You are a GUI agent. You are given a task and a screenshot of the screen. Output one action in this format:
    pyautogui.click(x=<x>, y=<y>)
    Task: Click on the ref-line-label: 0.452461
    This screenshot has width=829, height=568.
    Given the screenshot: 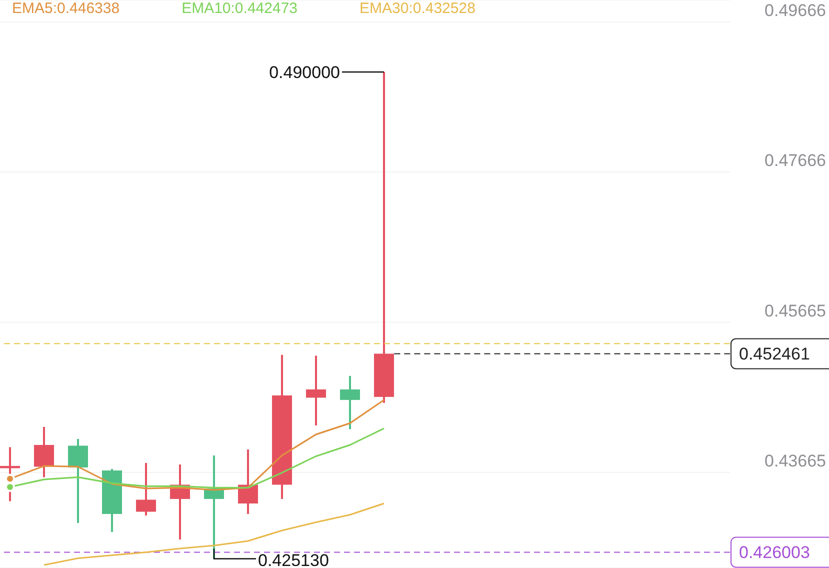 What is the action you would take?
    pyautogui.click(x=774, y=354)
    